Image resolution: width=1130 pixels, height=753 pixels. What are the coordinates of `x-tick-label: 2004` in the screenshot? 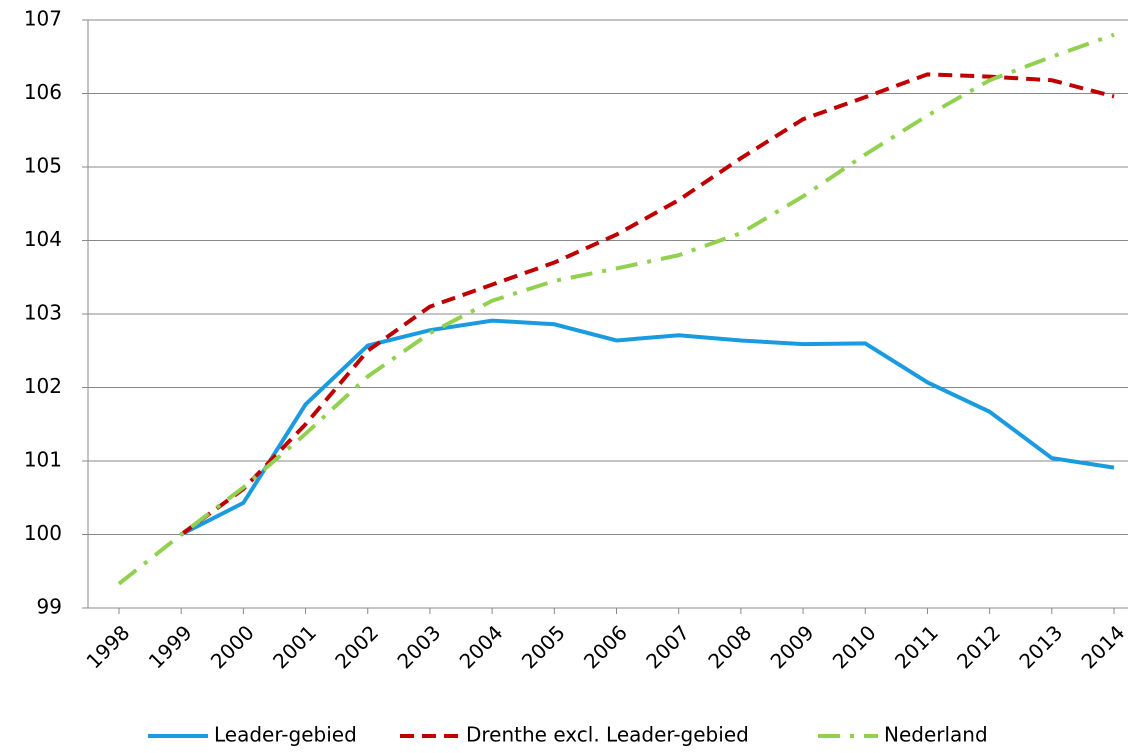 It's located at (481, 646).